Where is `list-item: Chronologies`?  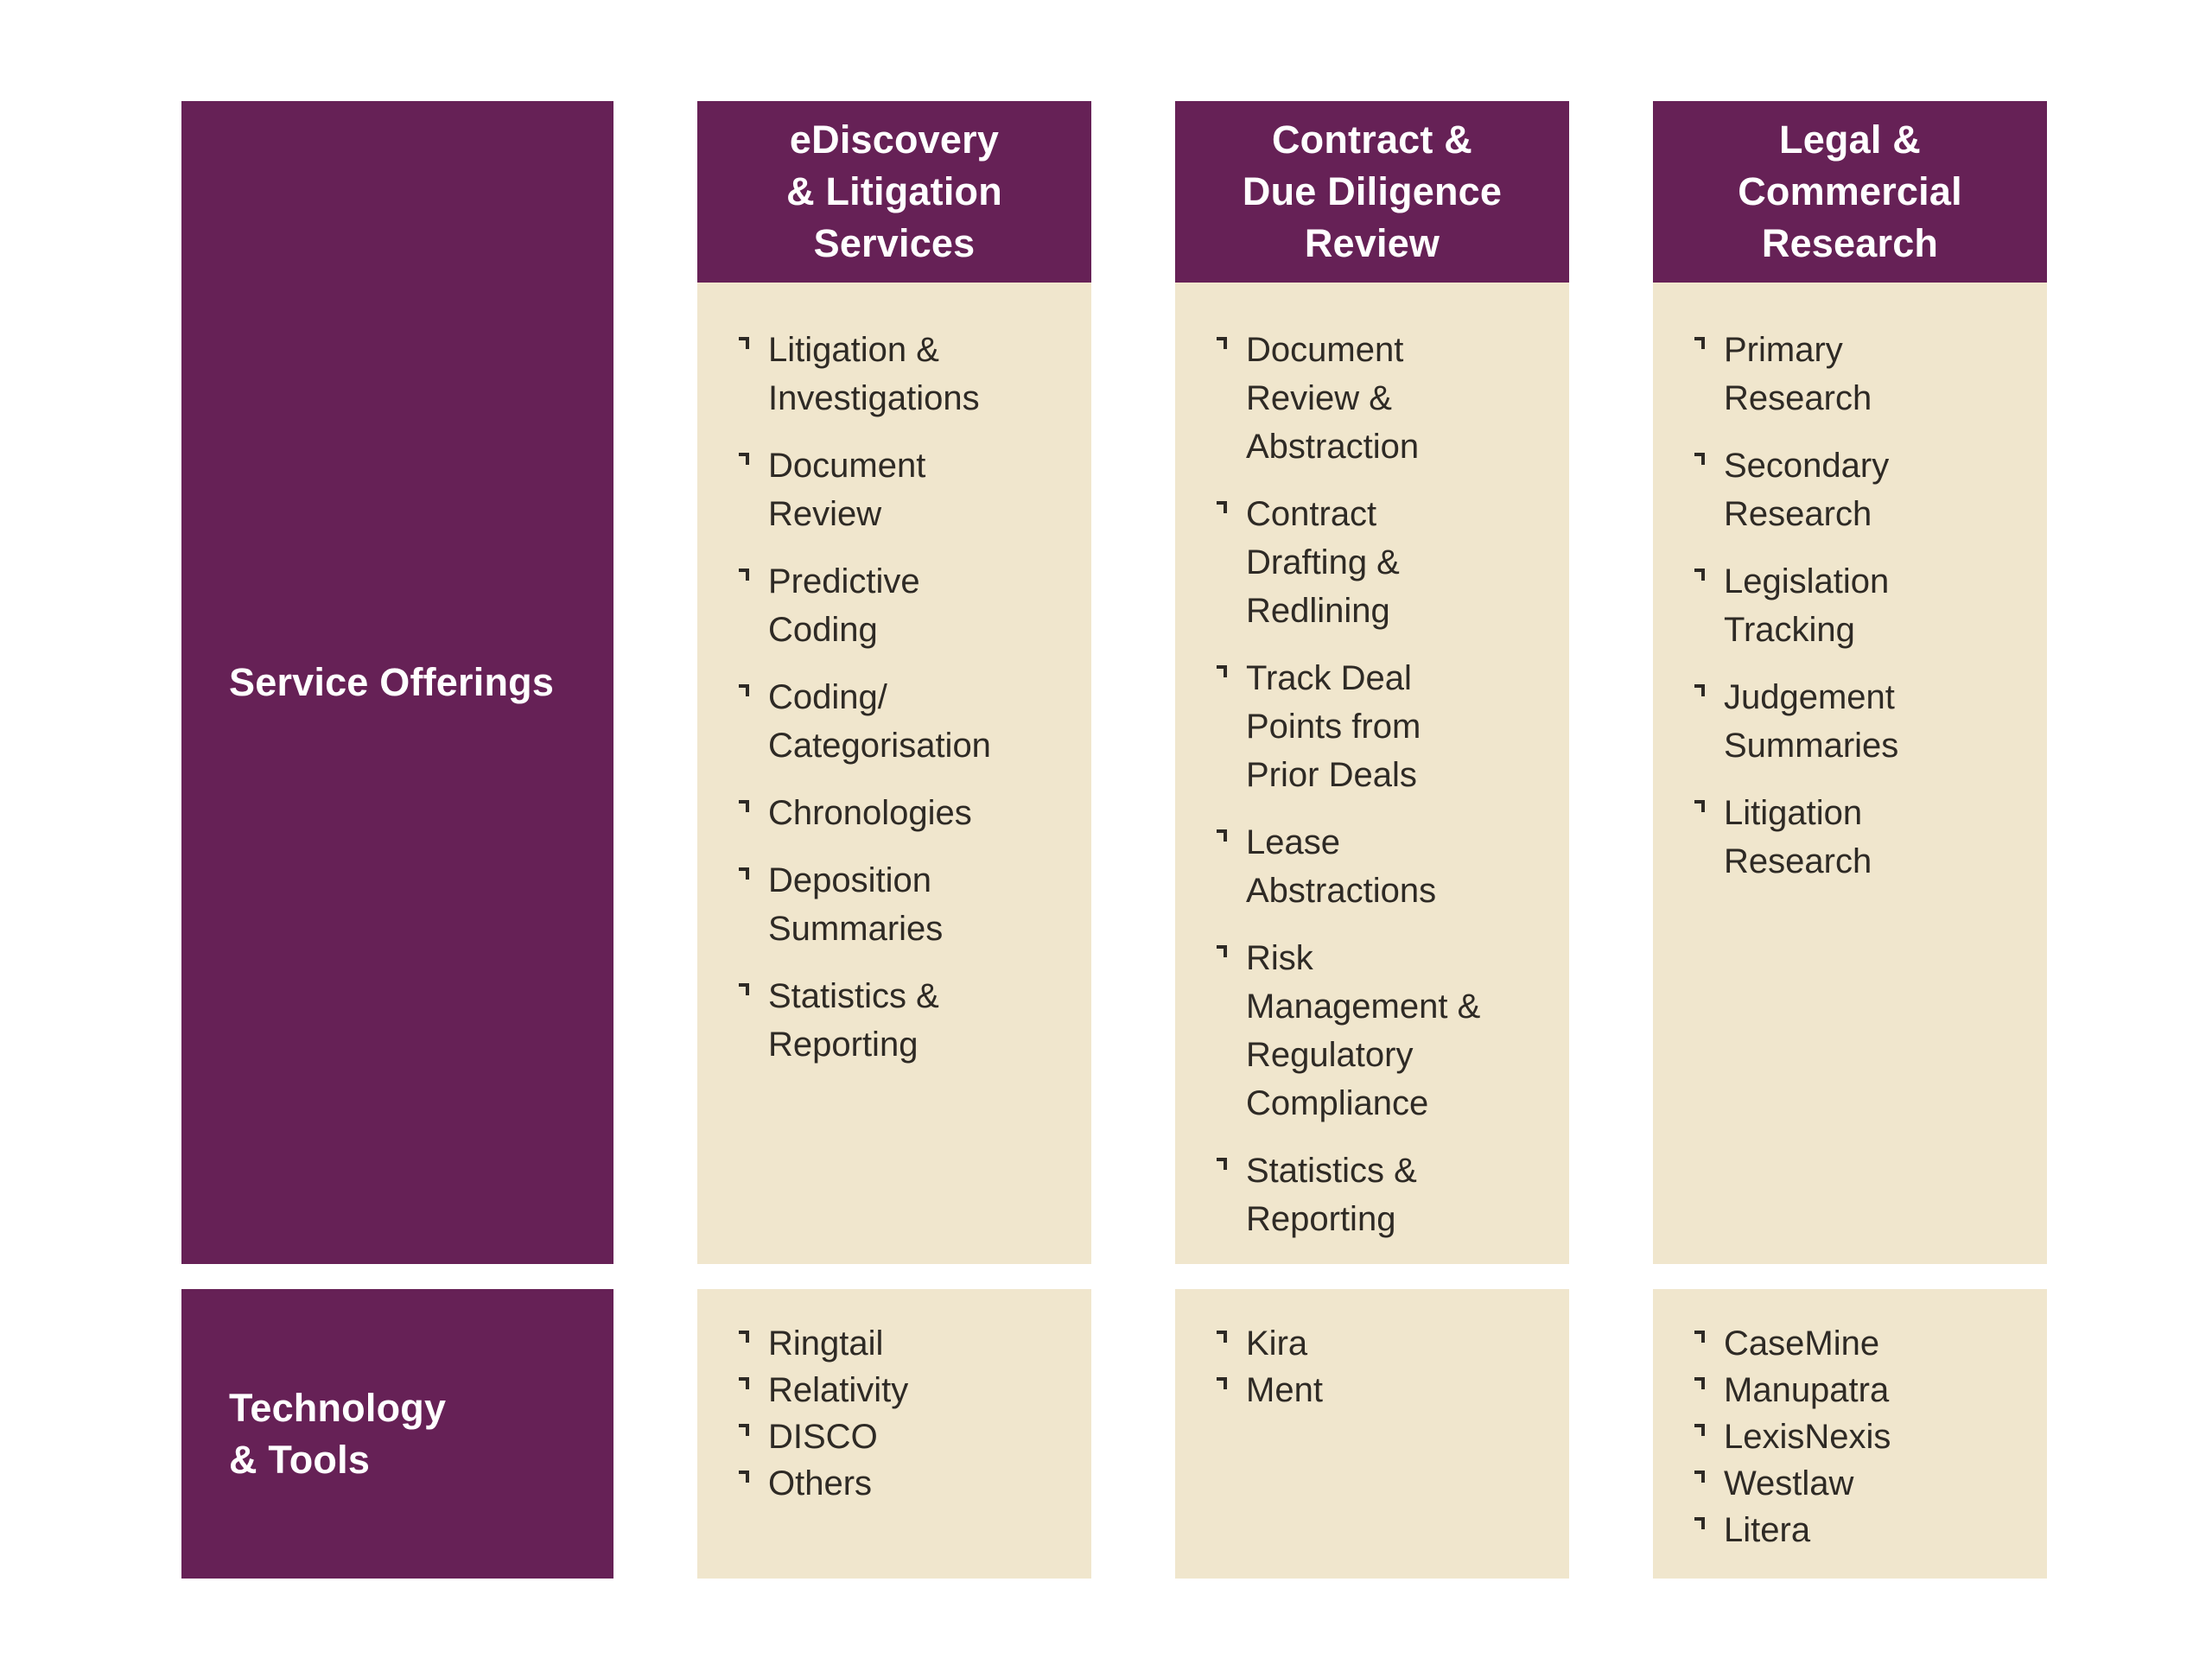
list-item: Chronologies is located at coordinates (907, 813).